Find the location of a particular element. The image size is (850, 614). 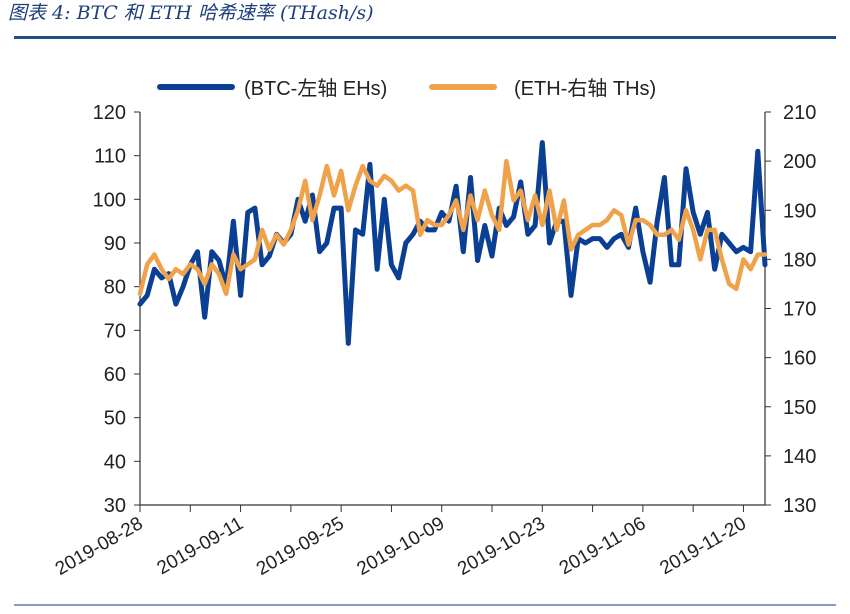

y-left-tick-label: 90 is located at coordinates (115, 244).